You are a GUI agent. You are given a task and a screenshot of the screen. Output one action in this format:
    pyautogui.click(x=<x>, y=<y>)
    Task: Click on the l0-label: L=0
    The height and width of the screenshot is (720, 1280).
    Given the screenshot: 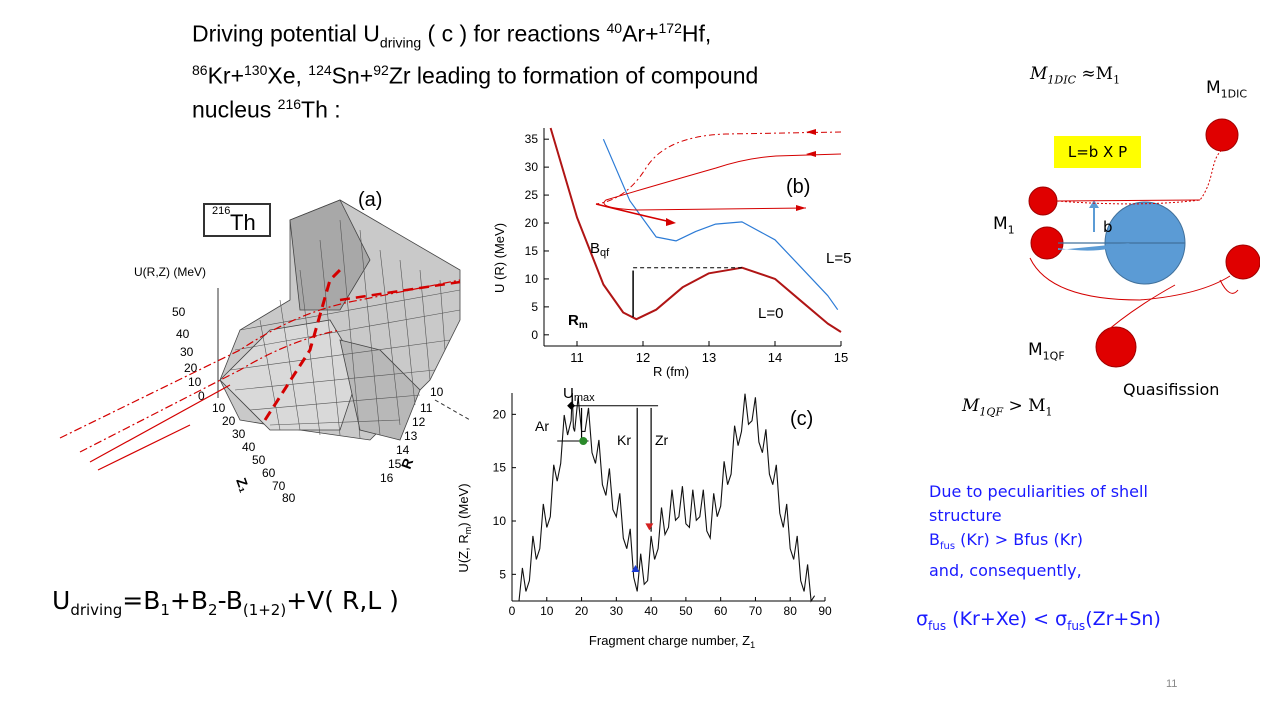 What is the action you would take?
    pyautogui.click(x=770, y=313)
    